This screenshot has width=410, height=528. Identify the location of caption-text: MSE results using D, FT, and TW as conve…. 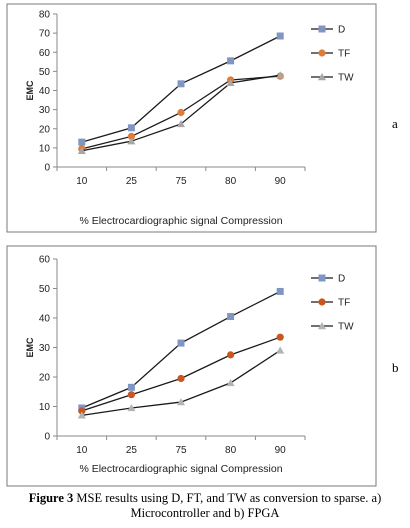
(227, 505).